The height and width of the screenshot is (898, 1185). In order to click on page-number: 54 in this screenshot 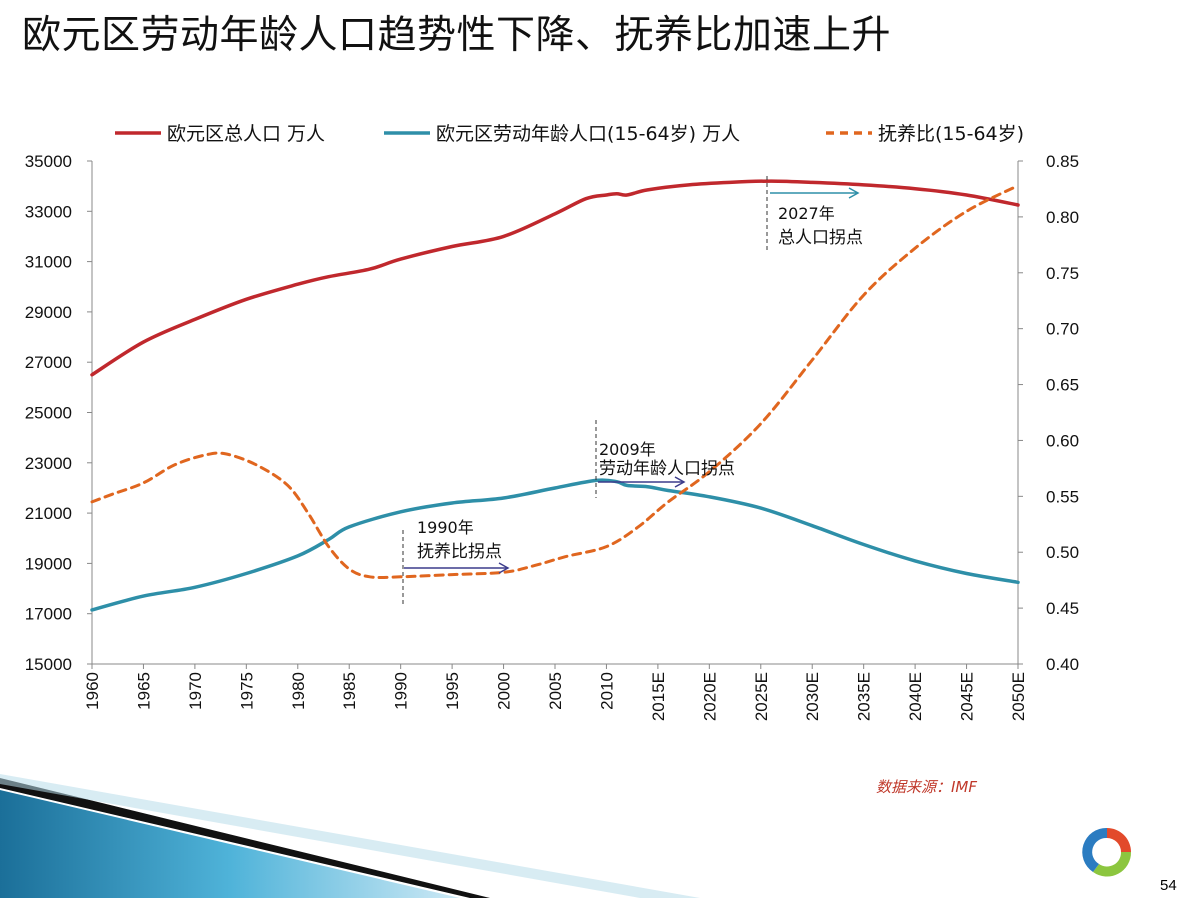, I will do `click(1168, 885)`.